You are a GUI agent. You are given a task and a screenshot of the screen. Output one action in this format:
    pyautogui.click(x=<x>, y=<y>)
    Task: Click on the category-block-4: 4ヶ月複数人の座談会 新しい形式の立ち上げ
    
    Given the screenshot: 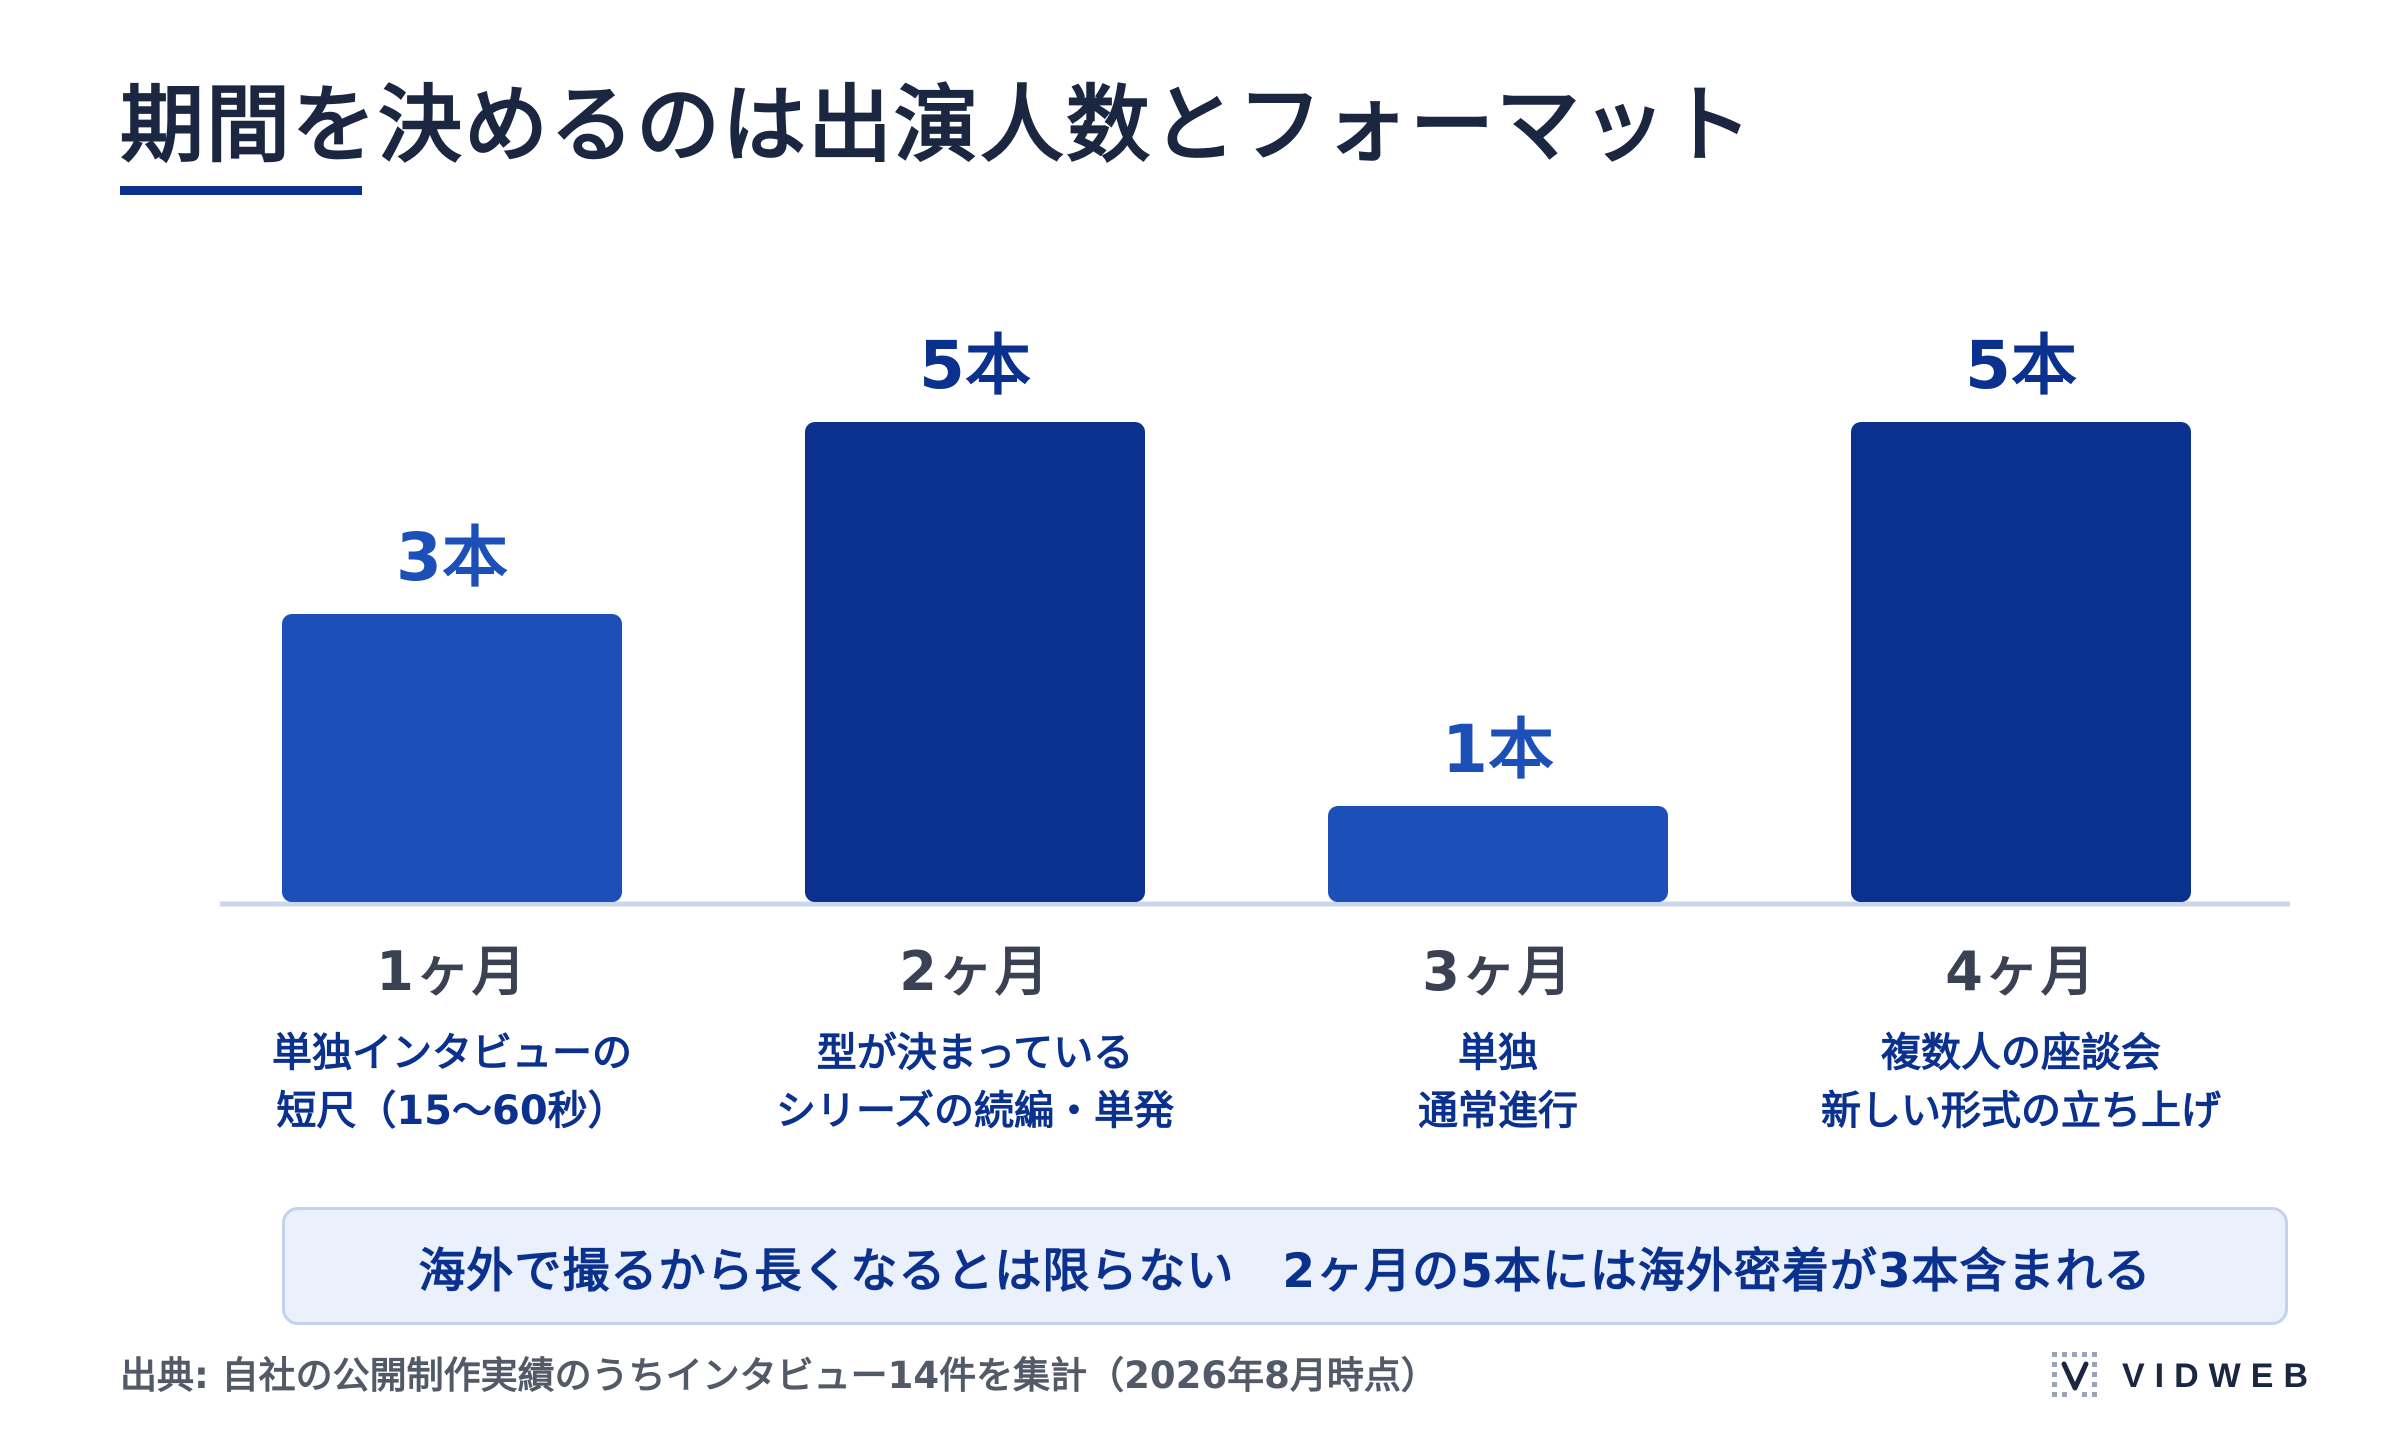 What is the action you would take?
    pyautogui.click(x=2021, y=1040)
    